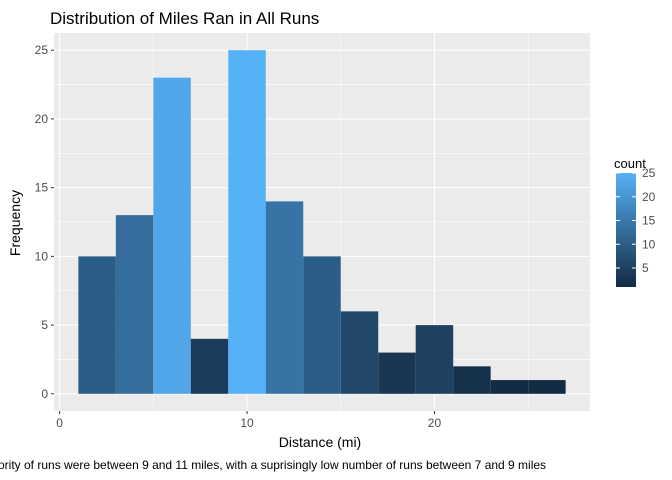  I want to click on legend-colorbar, so click(626, 230).